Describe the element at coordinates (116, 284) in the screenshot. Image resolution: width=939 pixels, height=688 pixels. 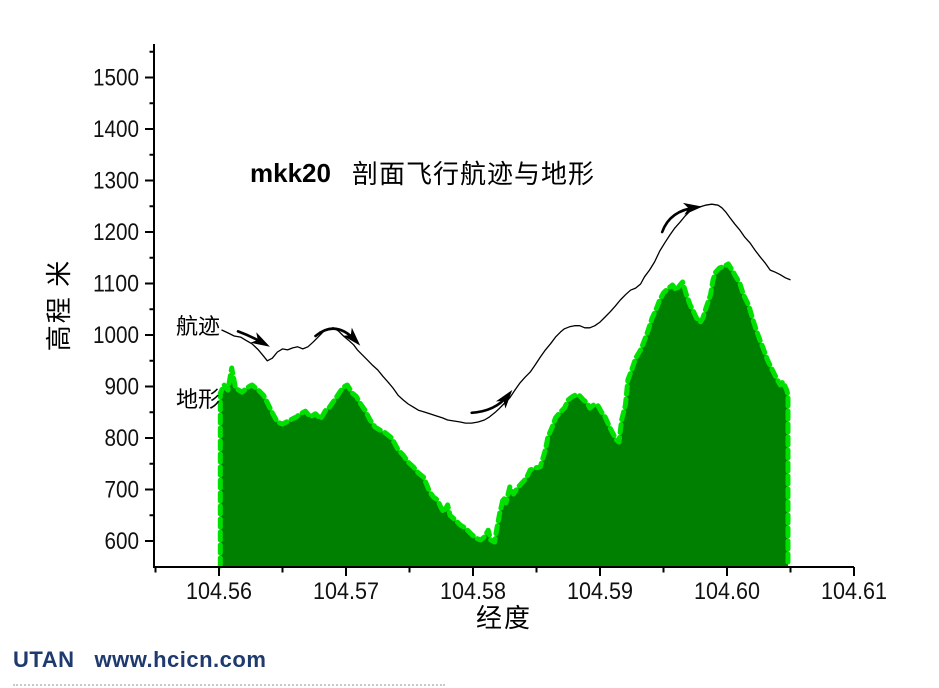
I see `y-tick-label: 1100` at that location.